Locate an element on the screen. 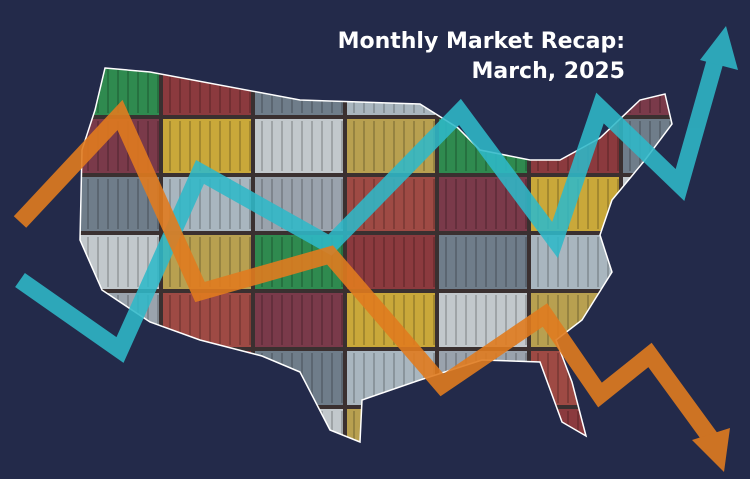  title-line-2: March, 2025 is located at coordinates (548, 71).